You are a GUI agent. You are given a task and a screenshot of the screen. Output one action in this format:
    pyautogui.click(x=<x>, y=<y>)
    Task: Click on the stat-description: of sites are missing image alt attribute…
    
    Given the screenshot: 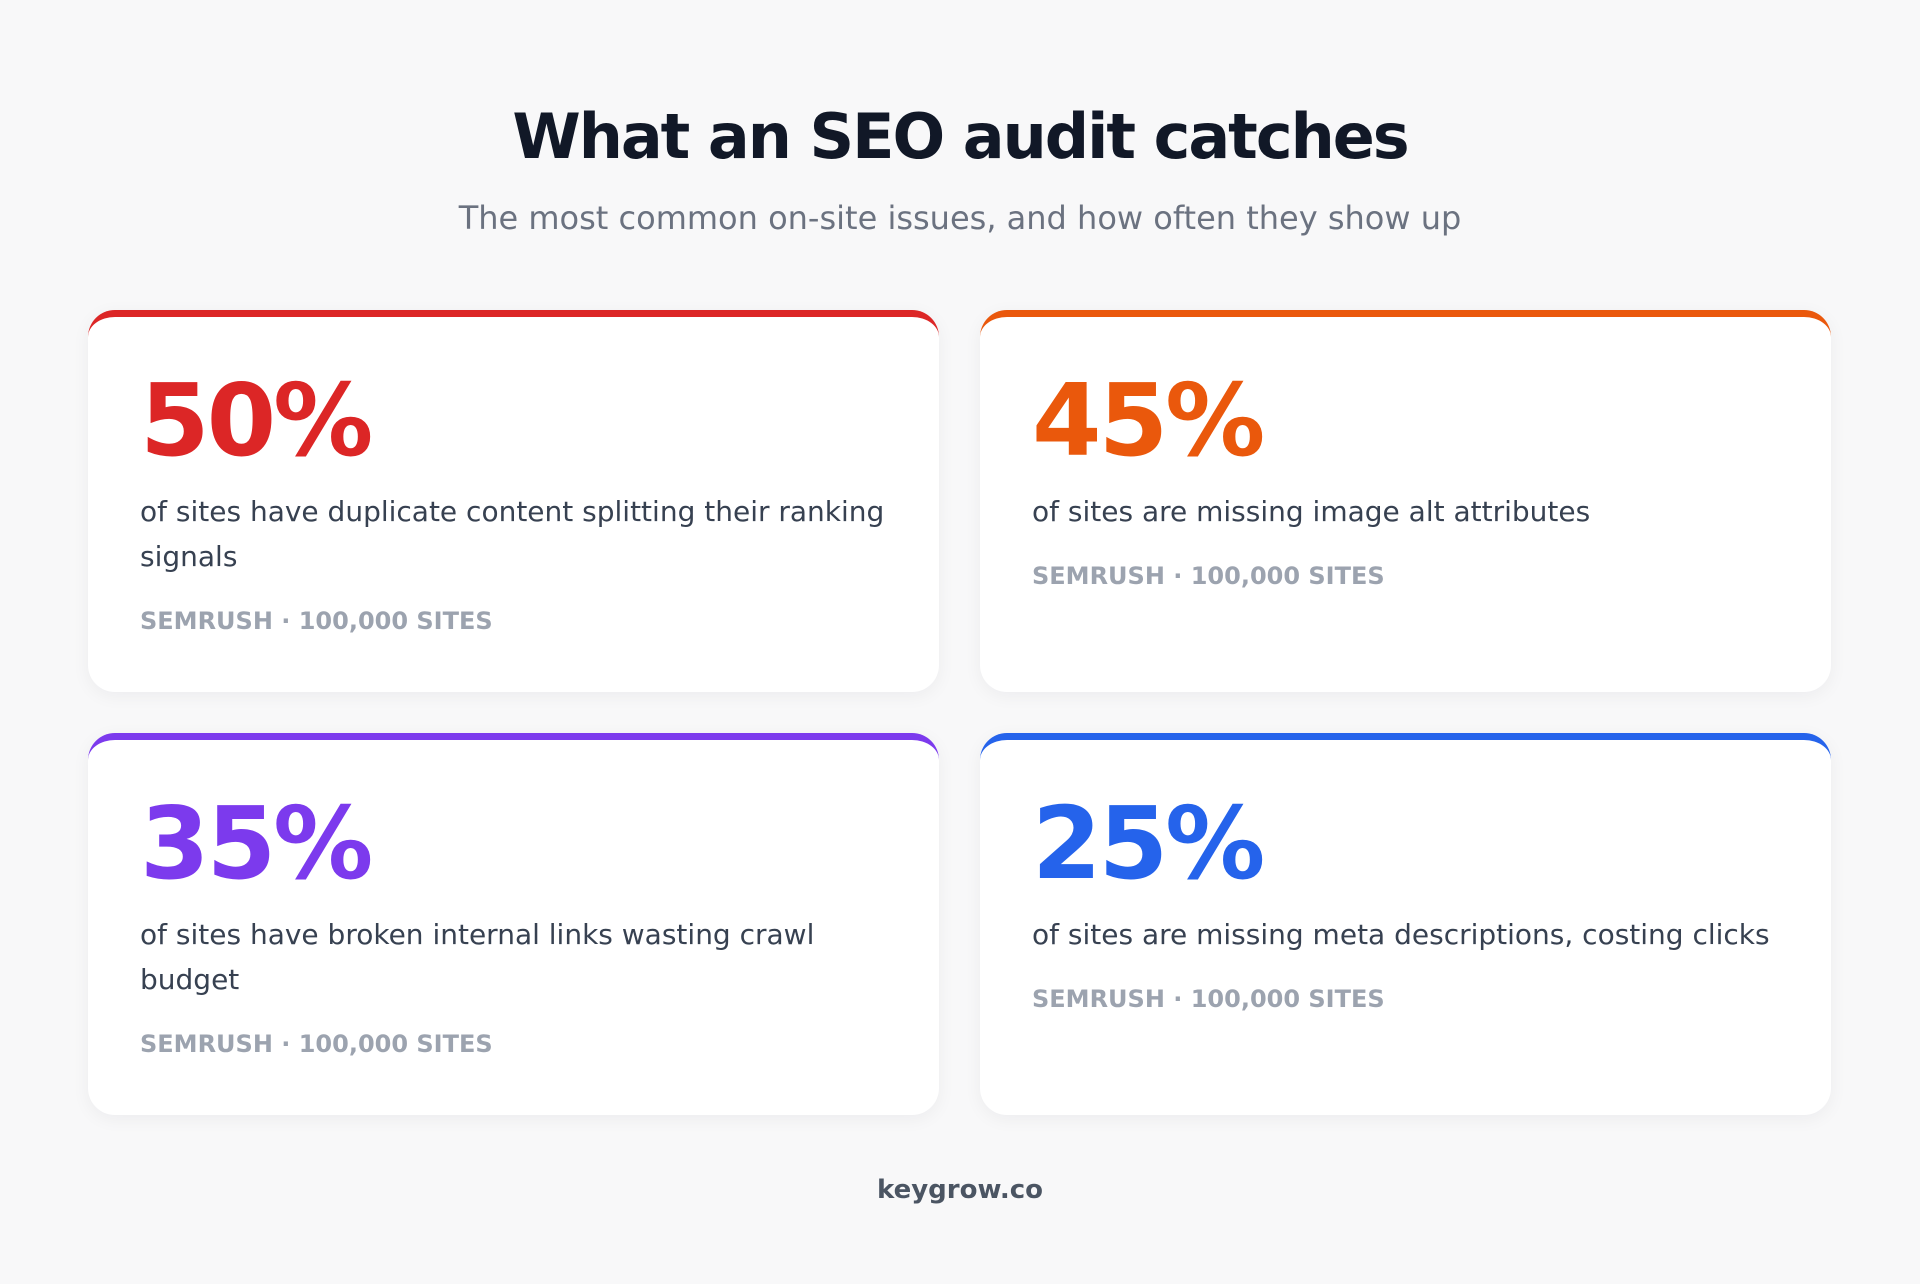 What is the action you would take?
    pyautogui.click(x=1311, y=511)
    